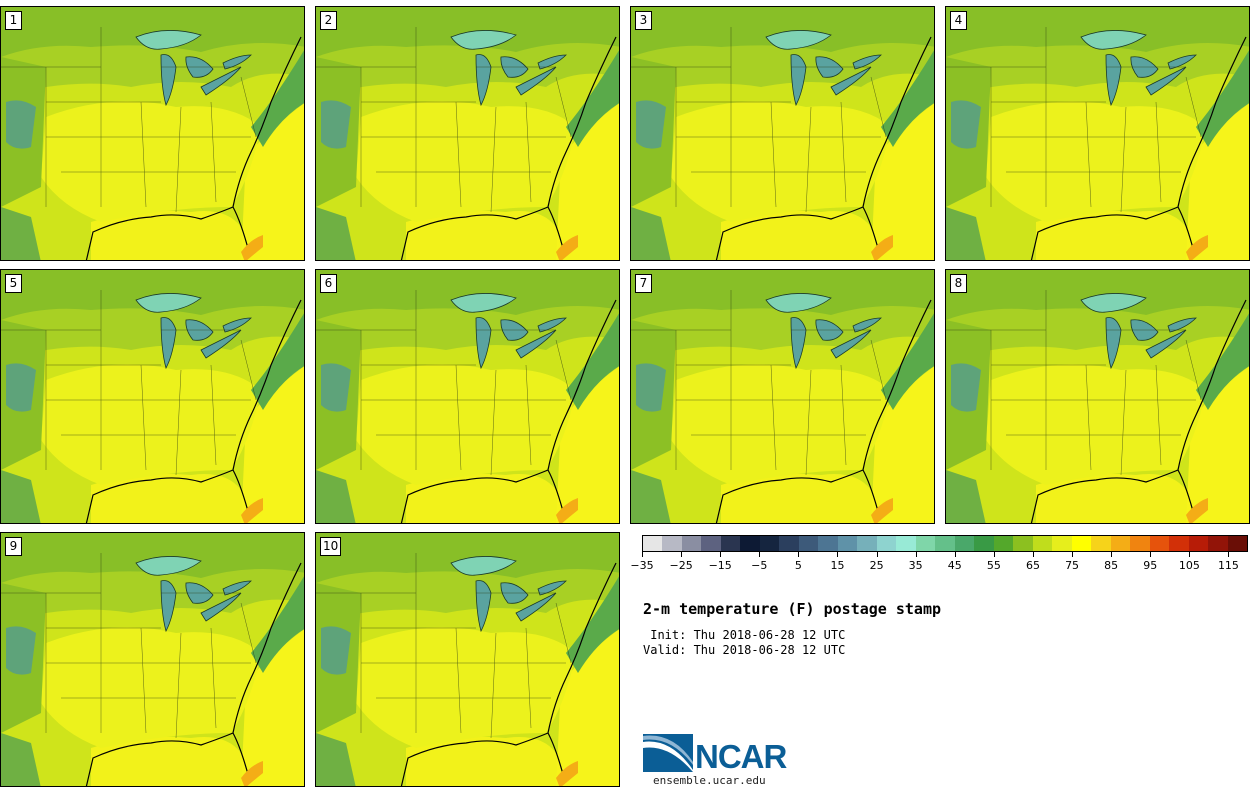 Image resolution: width=1260 pixels, height=788 pixels. I want to click on map-panel-5: 5, so click(152, 396).